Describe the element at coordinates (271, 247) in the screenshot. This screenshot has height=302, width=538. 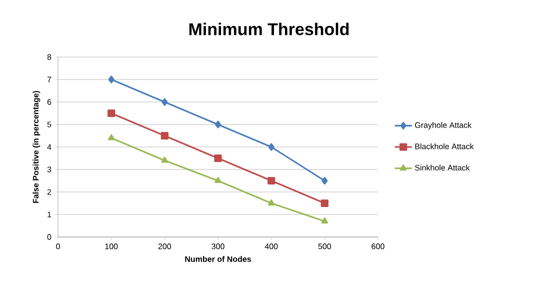
I see `x-tick-label: 400` at that location.